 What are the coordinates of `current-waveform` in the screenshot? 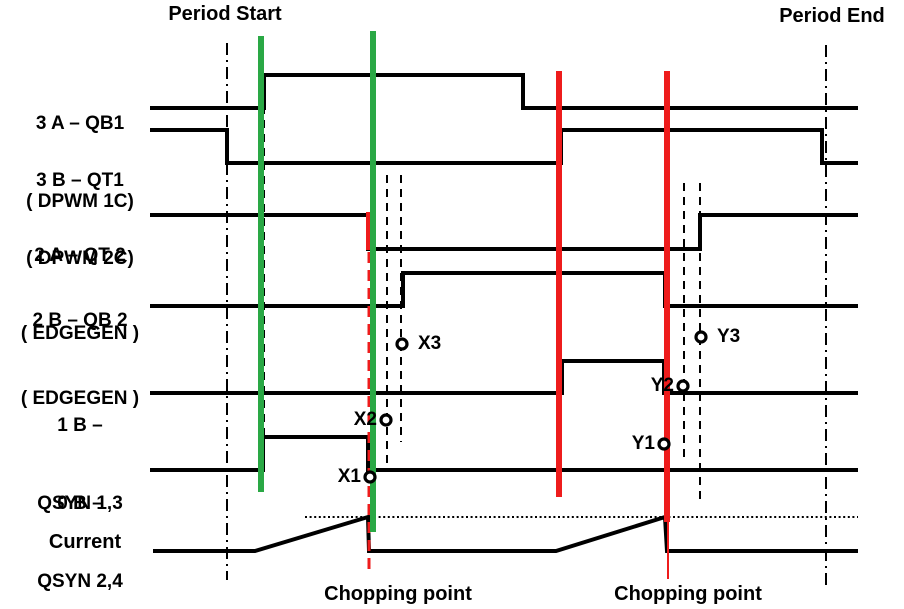 It's located at (505, 533).